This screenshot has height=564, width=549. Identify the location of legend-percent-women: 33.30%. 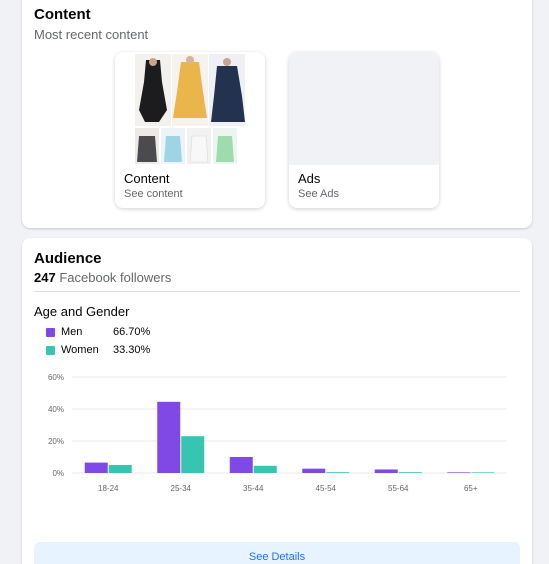
(132, 350).